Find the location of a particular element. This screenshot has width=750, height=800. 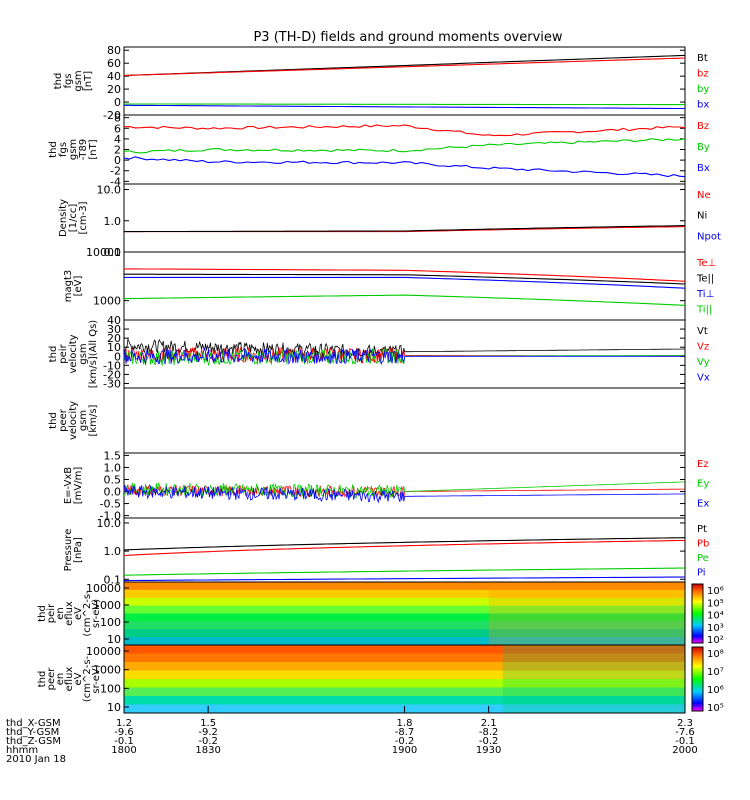

y-axis-label: -T89 is located at coordinates (83, 150).